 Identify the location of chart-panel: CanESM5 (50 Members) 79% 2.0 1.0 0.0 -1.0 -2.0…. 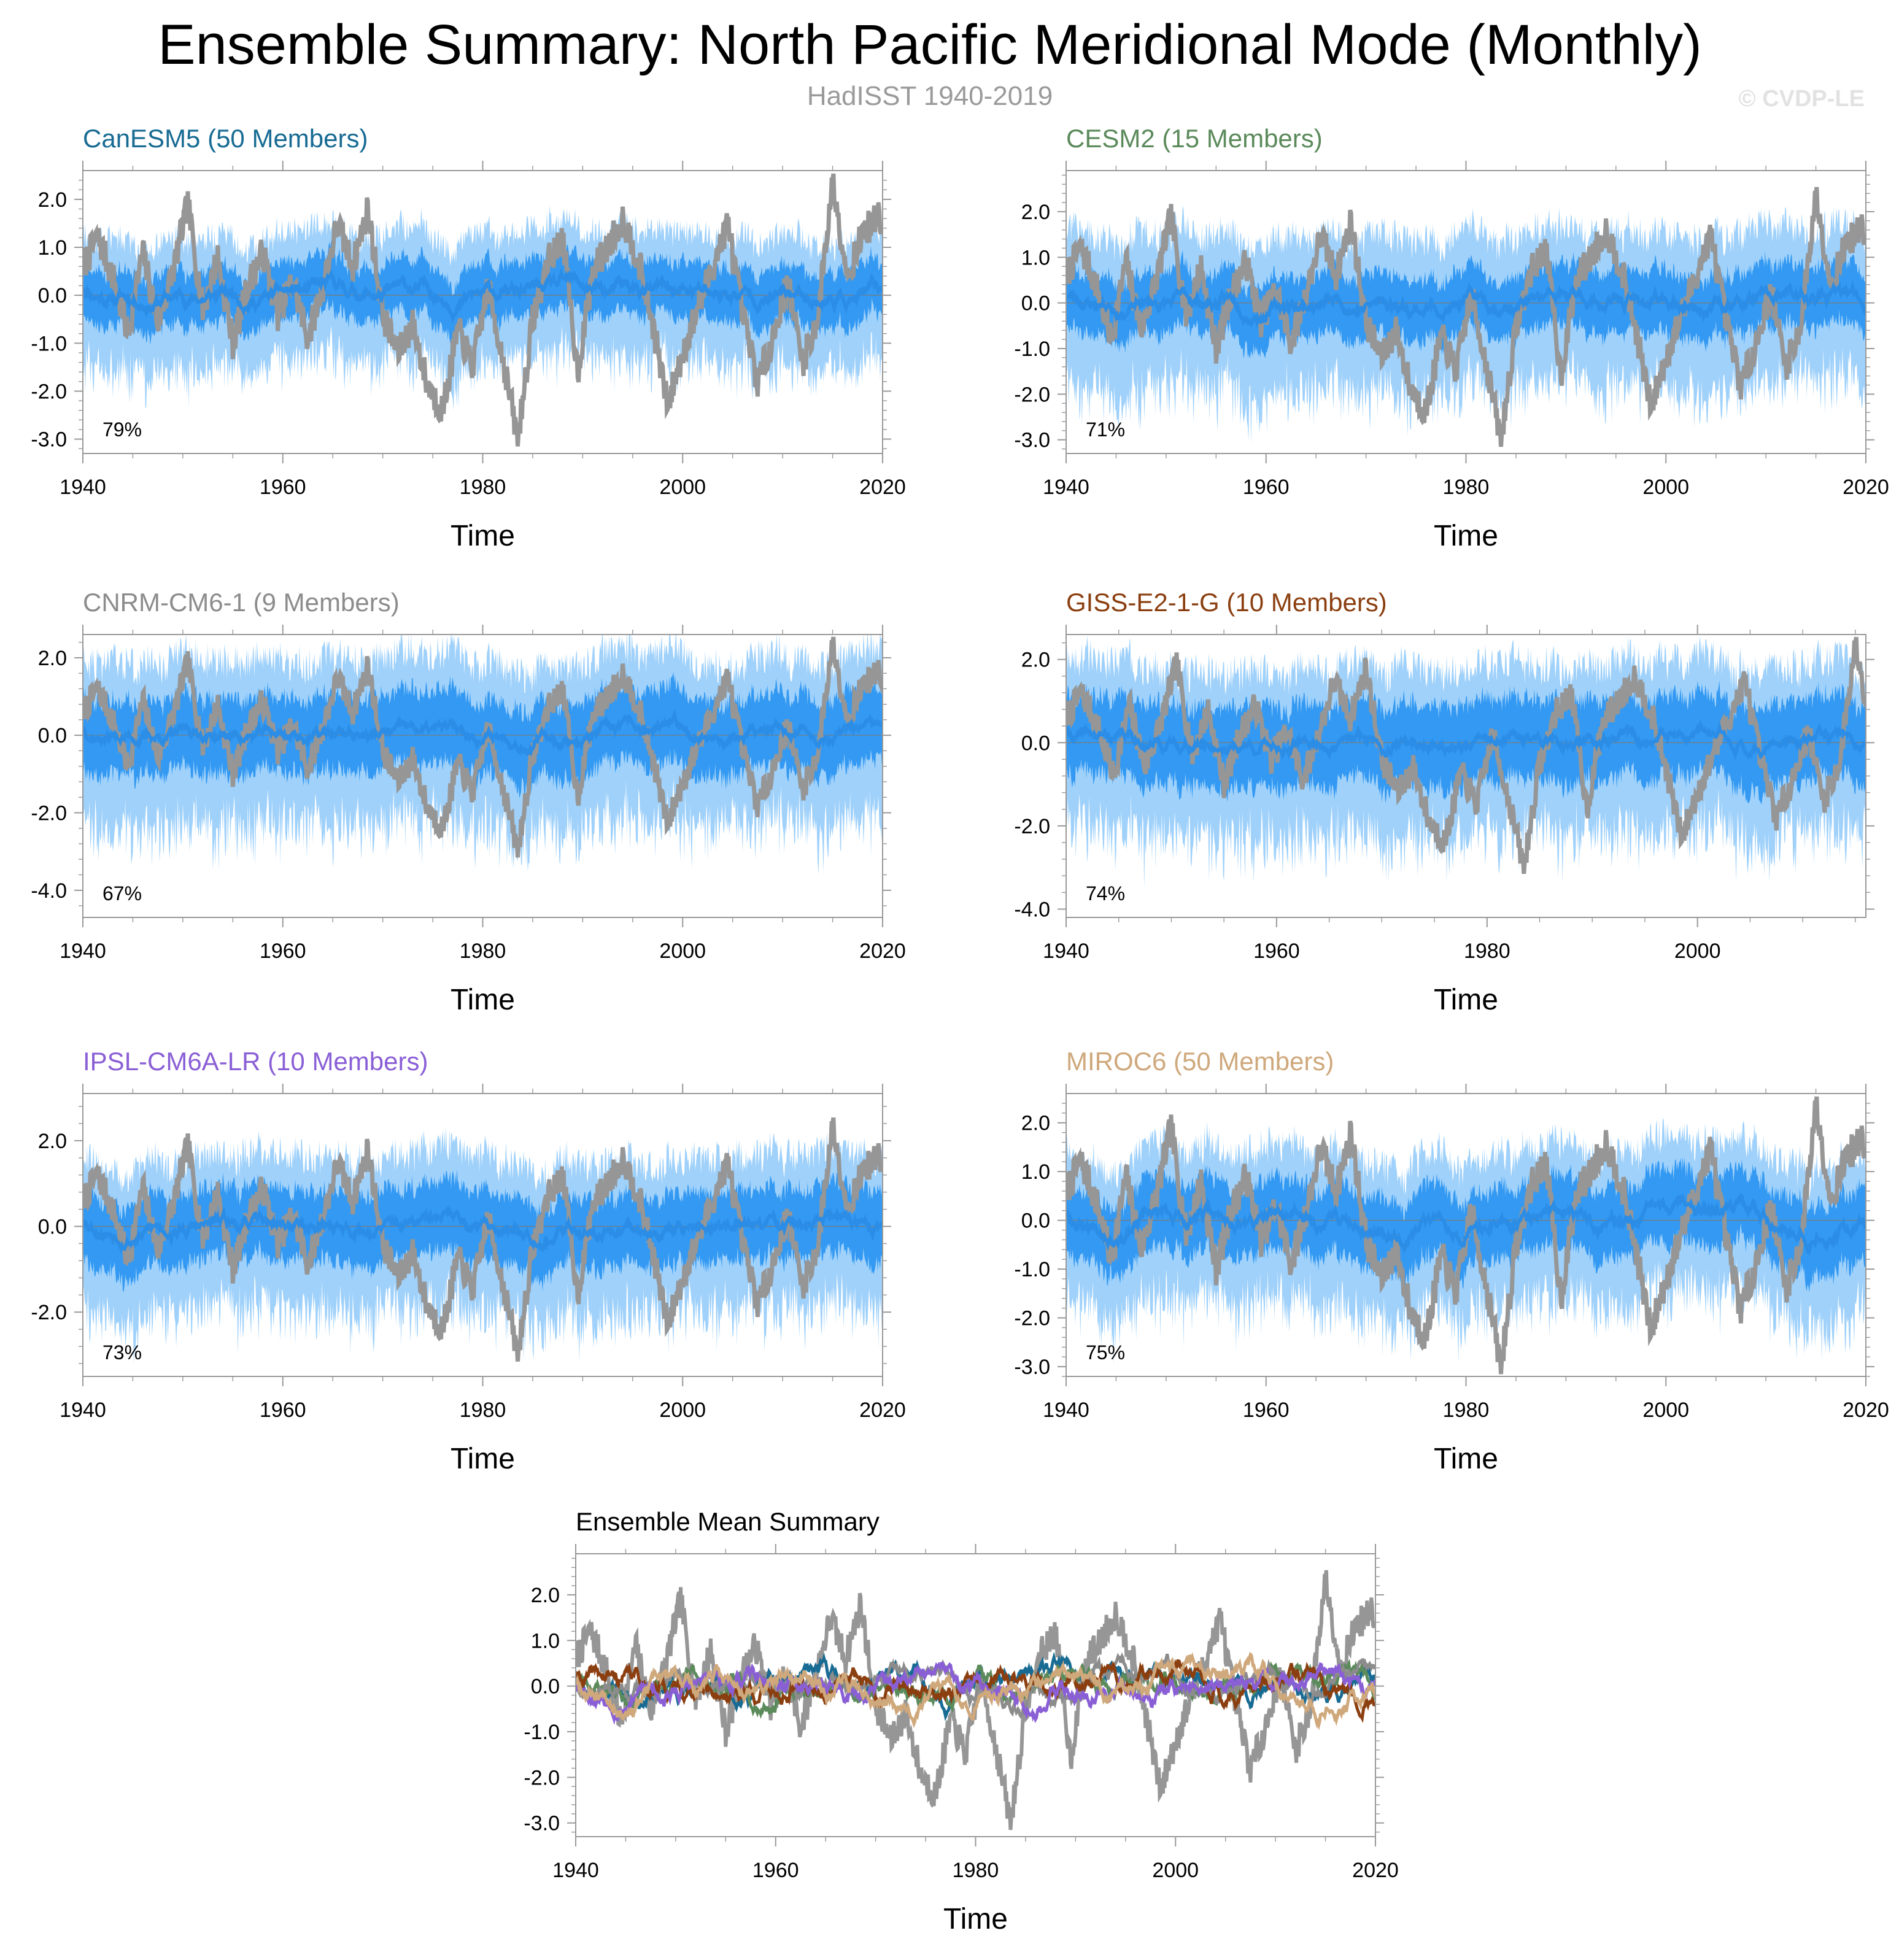
(468, 338).